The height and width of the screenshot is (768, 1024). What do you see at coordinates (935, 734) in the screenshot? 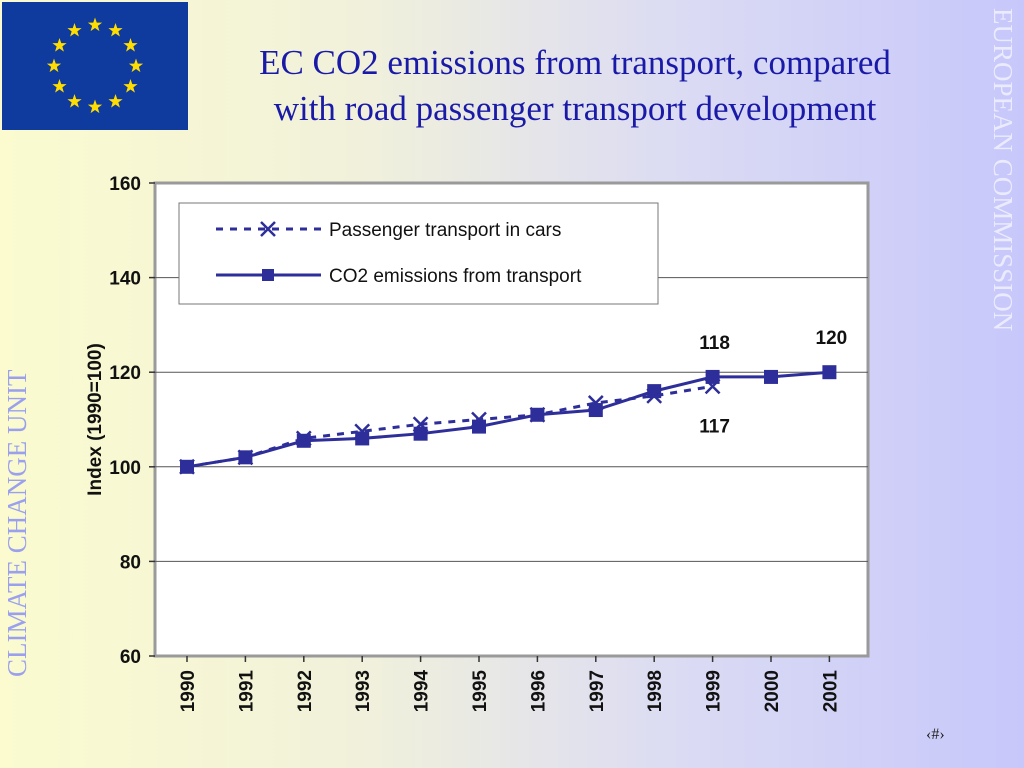
I see `slide-number: ‹#›` at bounding box center [935, 734].